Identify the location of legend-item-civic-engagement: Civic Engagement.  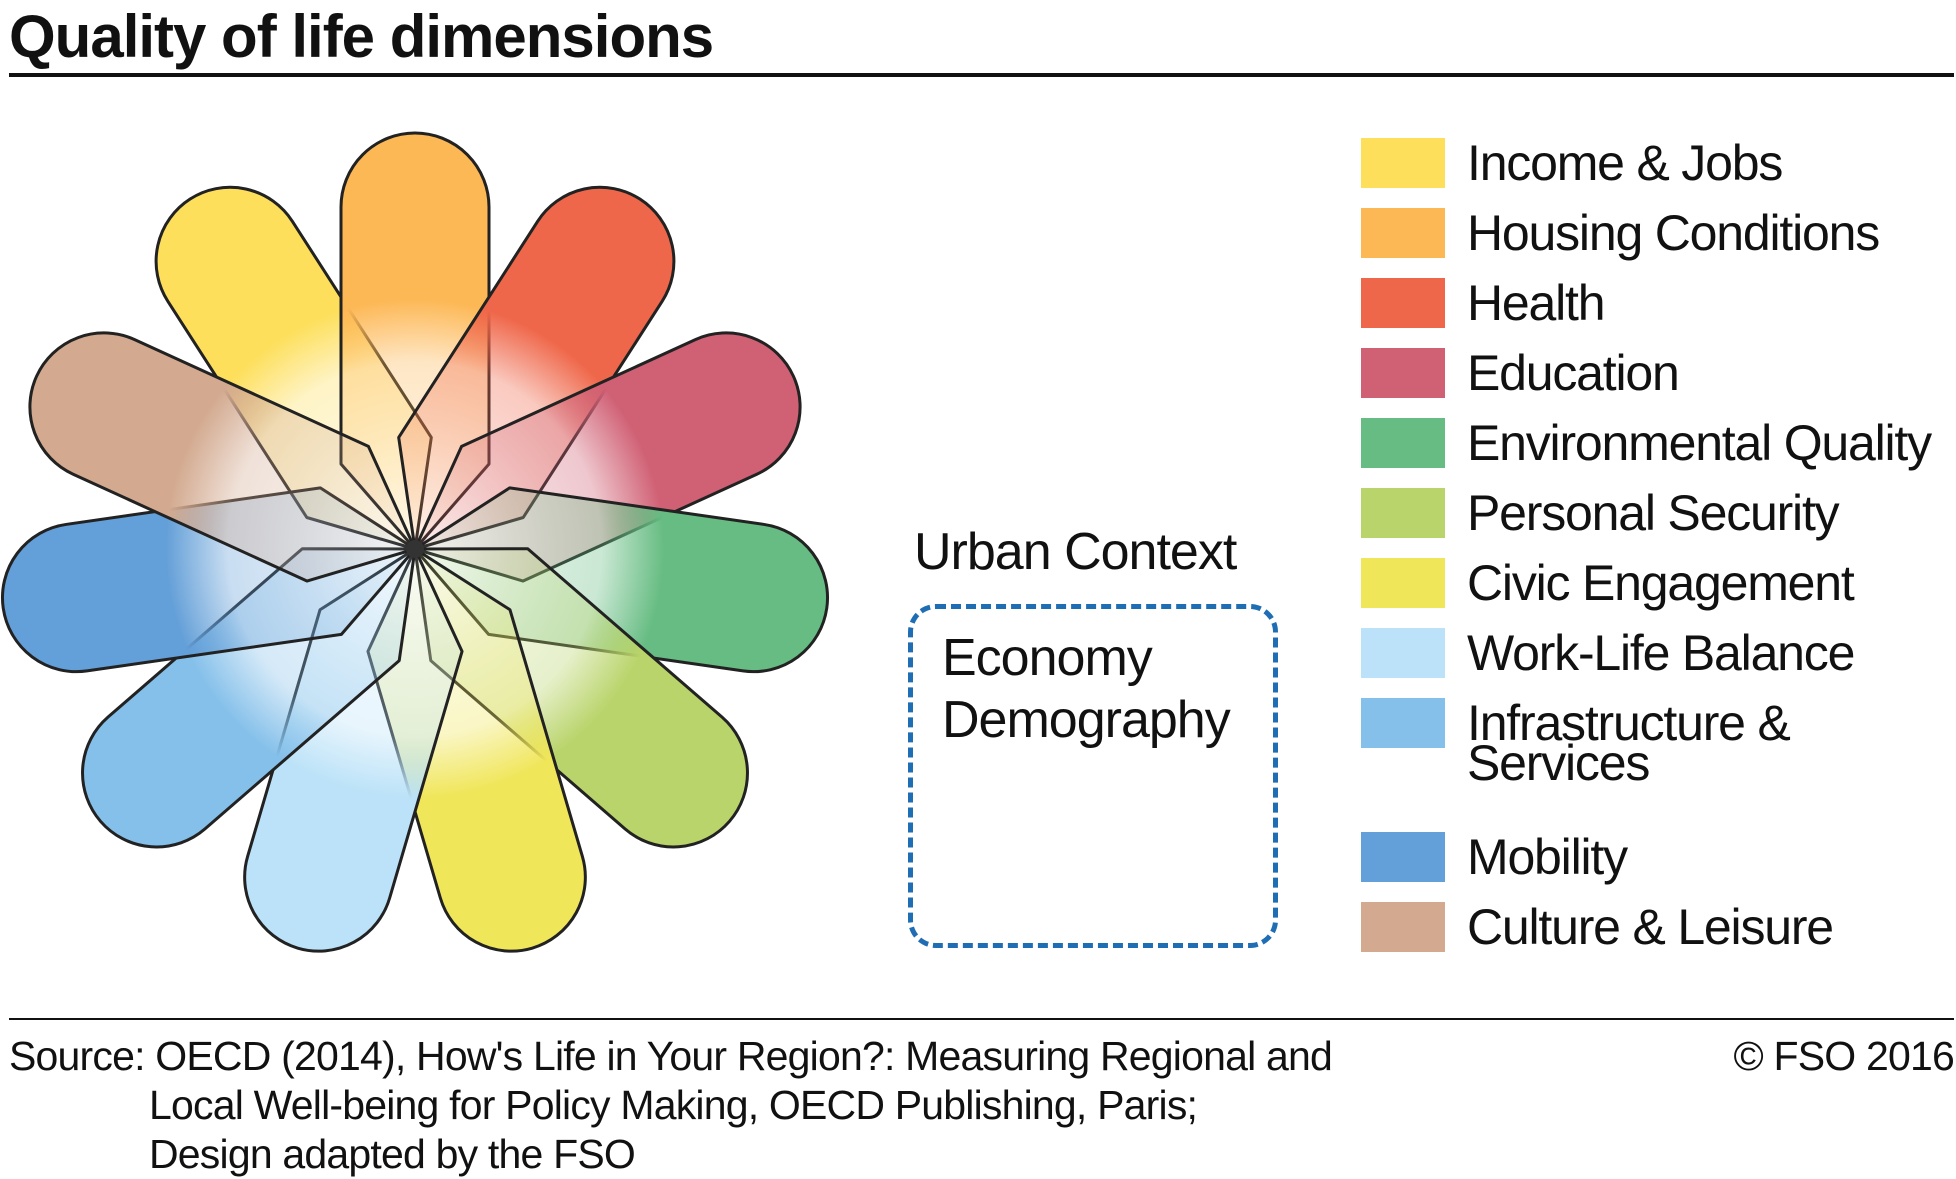
(1654, 589).